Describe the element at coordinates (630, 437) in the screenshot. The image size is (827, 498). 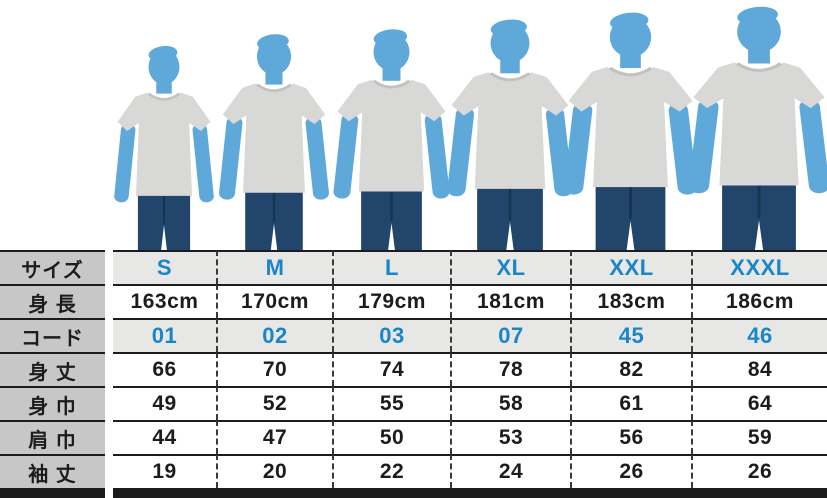
I see `value-cell-XXL: 56` at that location.